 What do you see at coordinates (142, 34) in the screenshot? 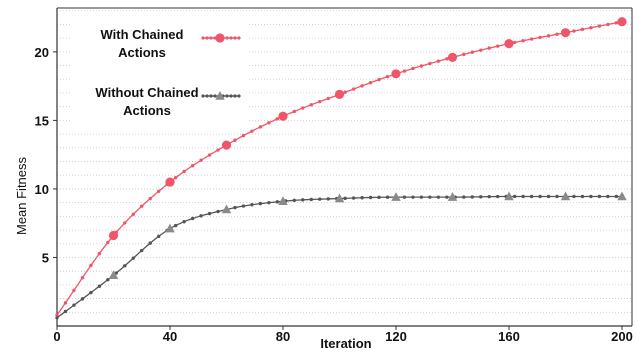
I see `legend-label-with-line1: With Chained` at bounding box center [142, 34].